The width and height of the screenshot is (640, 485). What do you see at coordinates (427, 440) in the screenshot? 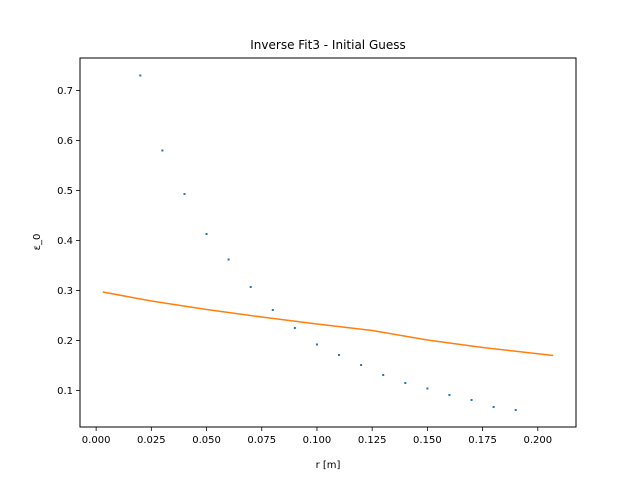
I see `x-tick-label: 0.150` at bounding box center [427, 440].